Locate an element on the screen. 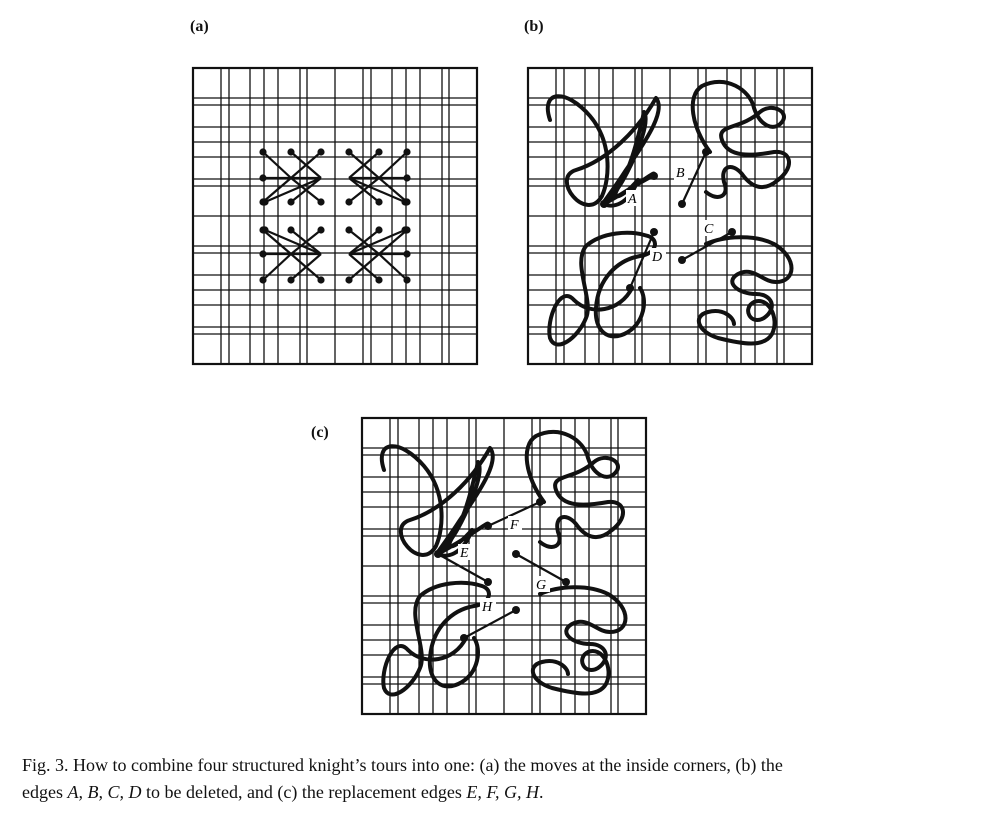  edge-label-f: F is located at coordinates (514, 525).